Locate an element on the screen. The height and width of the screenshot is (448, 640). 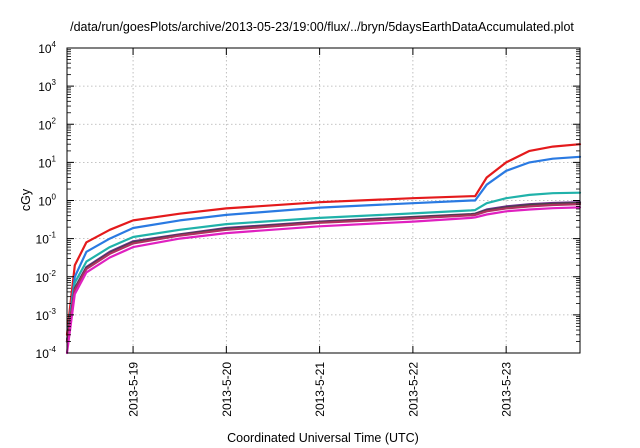
y-tick-exponent: 1 is located at coordinates (54, 158).